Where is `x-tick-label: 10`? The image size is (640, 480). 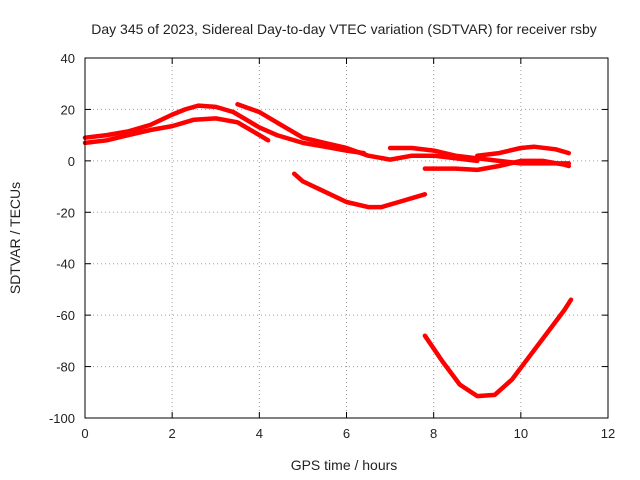
x-tick-label: 10 is located at coordinates (521, 433).